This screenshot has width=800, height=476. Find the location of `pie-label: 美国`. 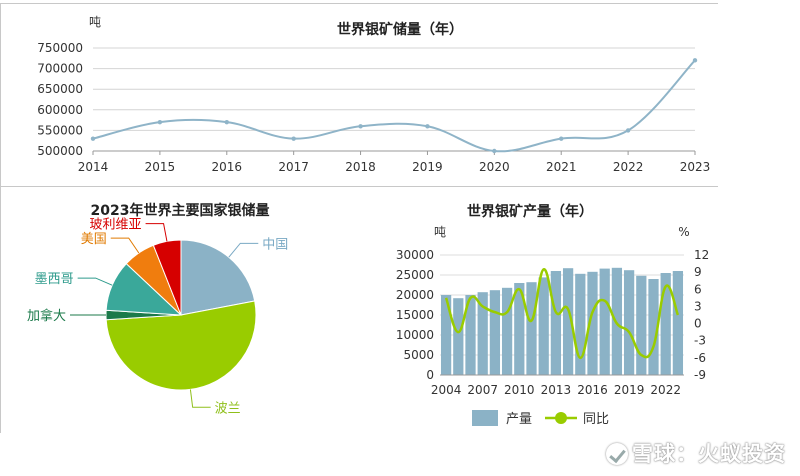

pie-label: 美国 is located at coordinates (94, 239).